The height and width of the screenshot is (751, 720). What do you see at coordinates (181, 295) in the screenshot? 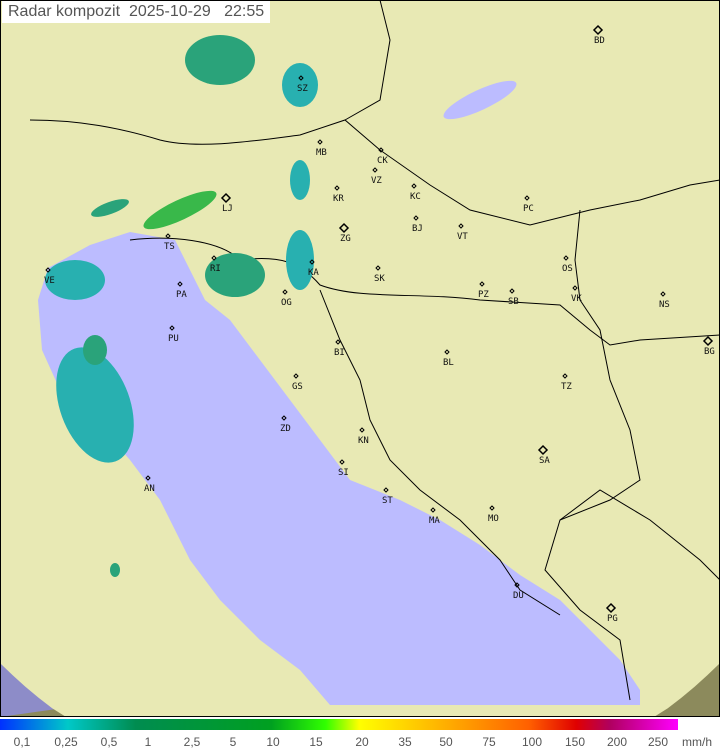
I see `city-label: PA` at bounding box center [181, 295].